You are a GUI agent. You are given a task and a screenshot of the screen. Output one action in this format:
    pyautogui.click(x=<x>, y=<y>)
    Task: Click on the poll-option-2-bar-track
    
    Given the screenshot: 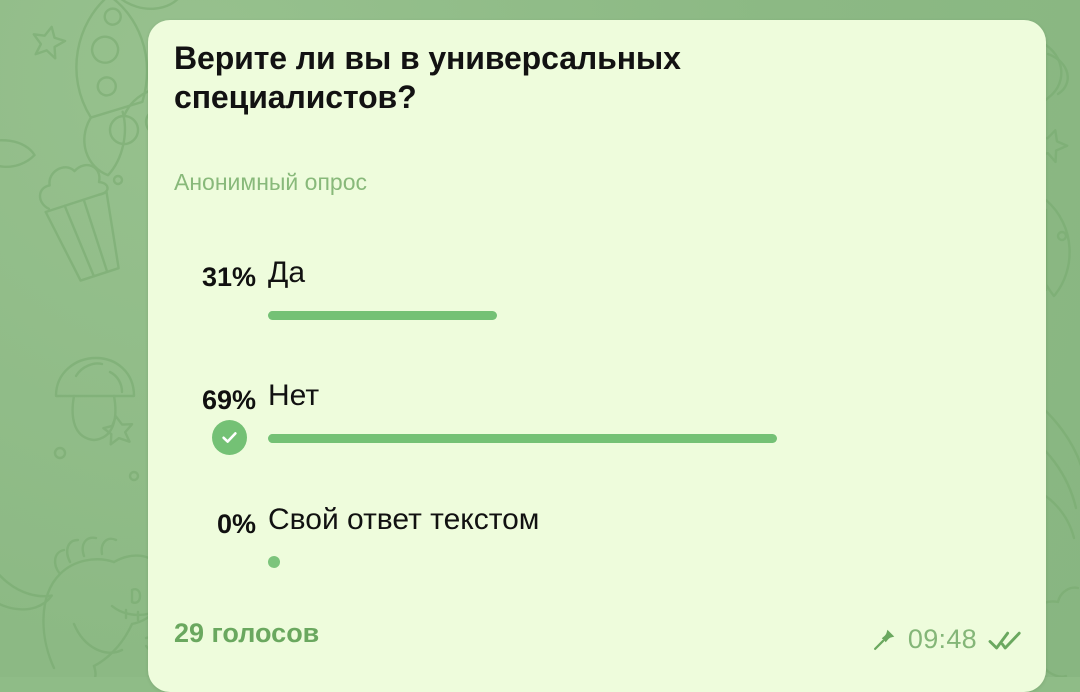 What is the action you would take?
    pyautogui.click(x=637, y=438)
    